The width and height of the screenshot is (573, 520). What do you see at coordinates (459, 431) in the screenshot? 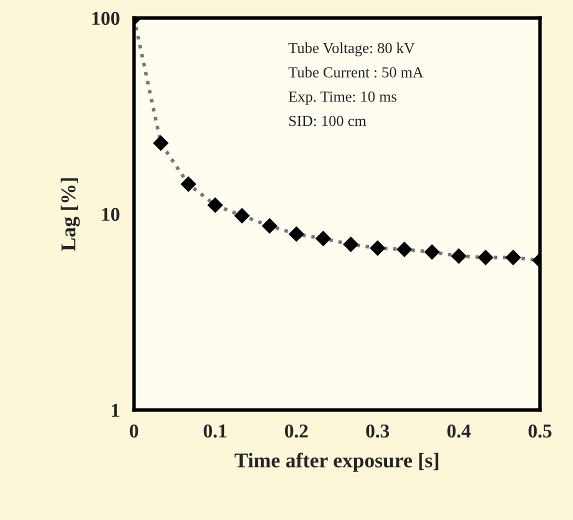
I see `x-tick-label: 0.4` at bounding box center [459, 431].